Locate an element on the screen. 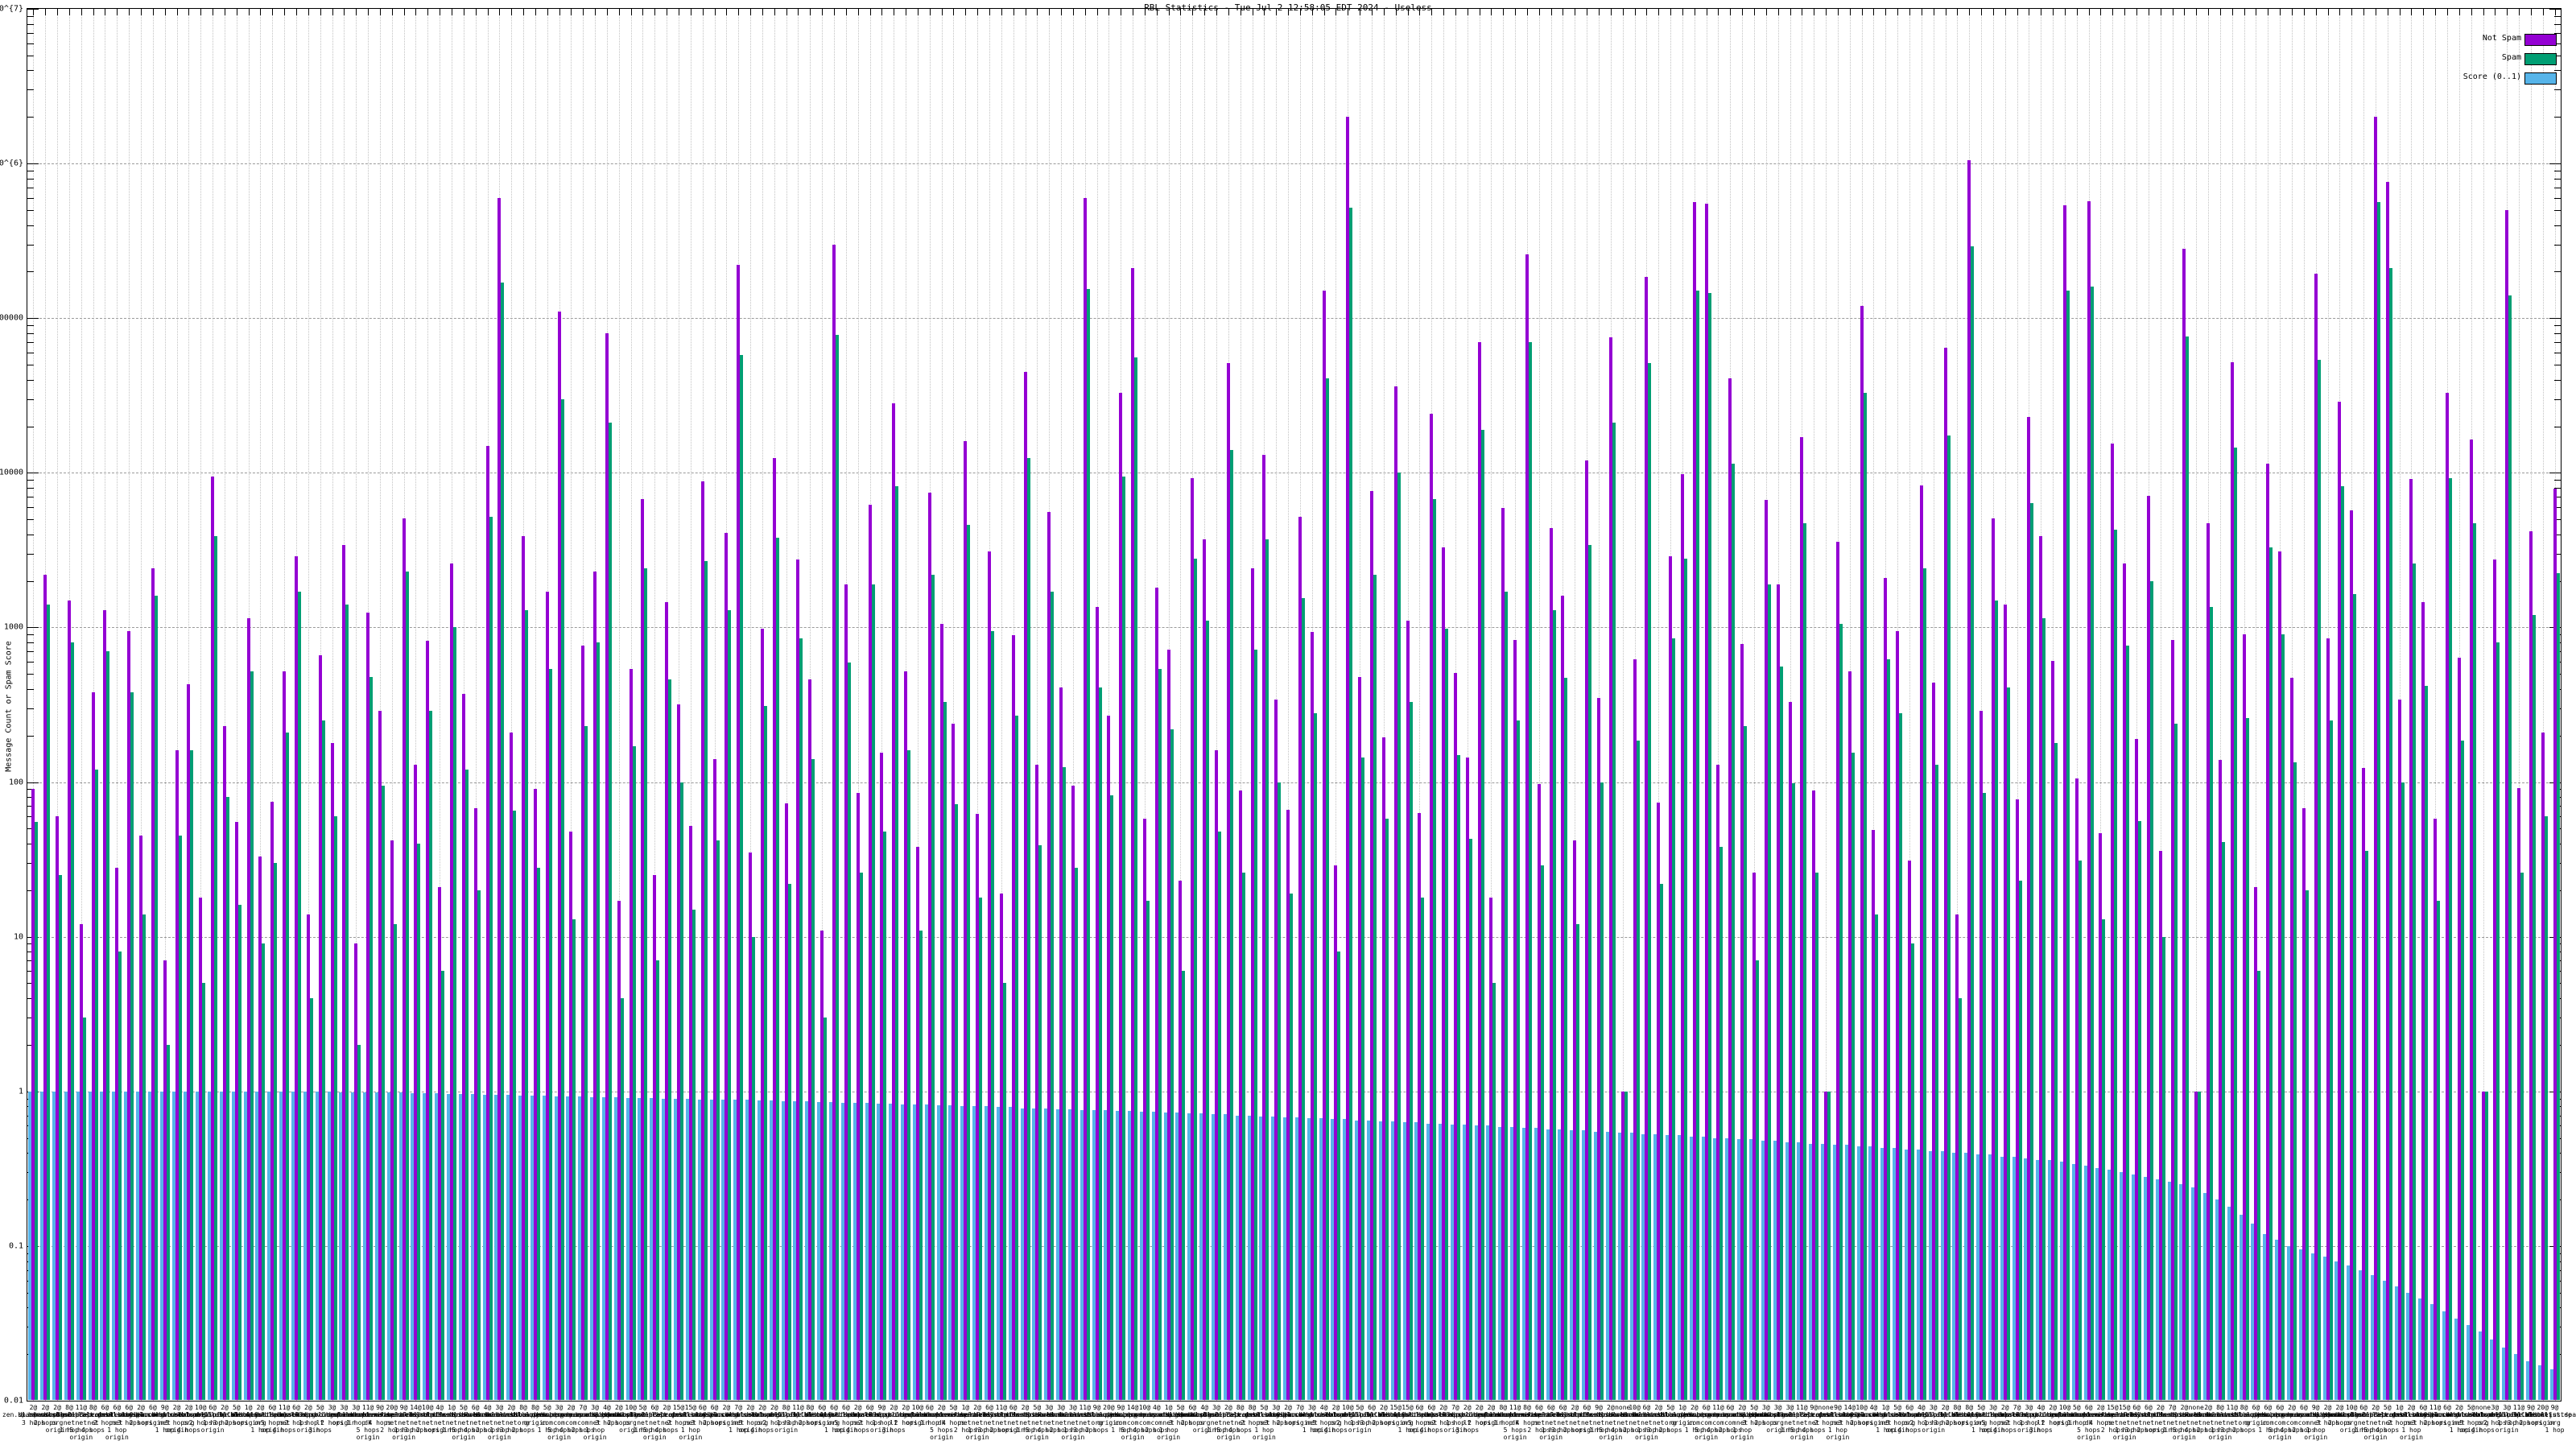 Image resolution: width=2576 pixels, height=1449 pixels. x-tick-label: 6@ dnsbl.justspam. org 1 hop is located at coordinates (834, 1419).